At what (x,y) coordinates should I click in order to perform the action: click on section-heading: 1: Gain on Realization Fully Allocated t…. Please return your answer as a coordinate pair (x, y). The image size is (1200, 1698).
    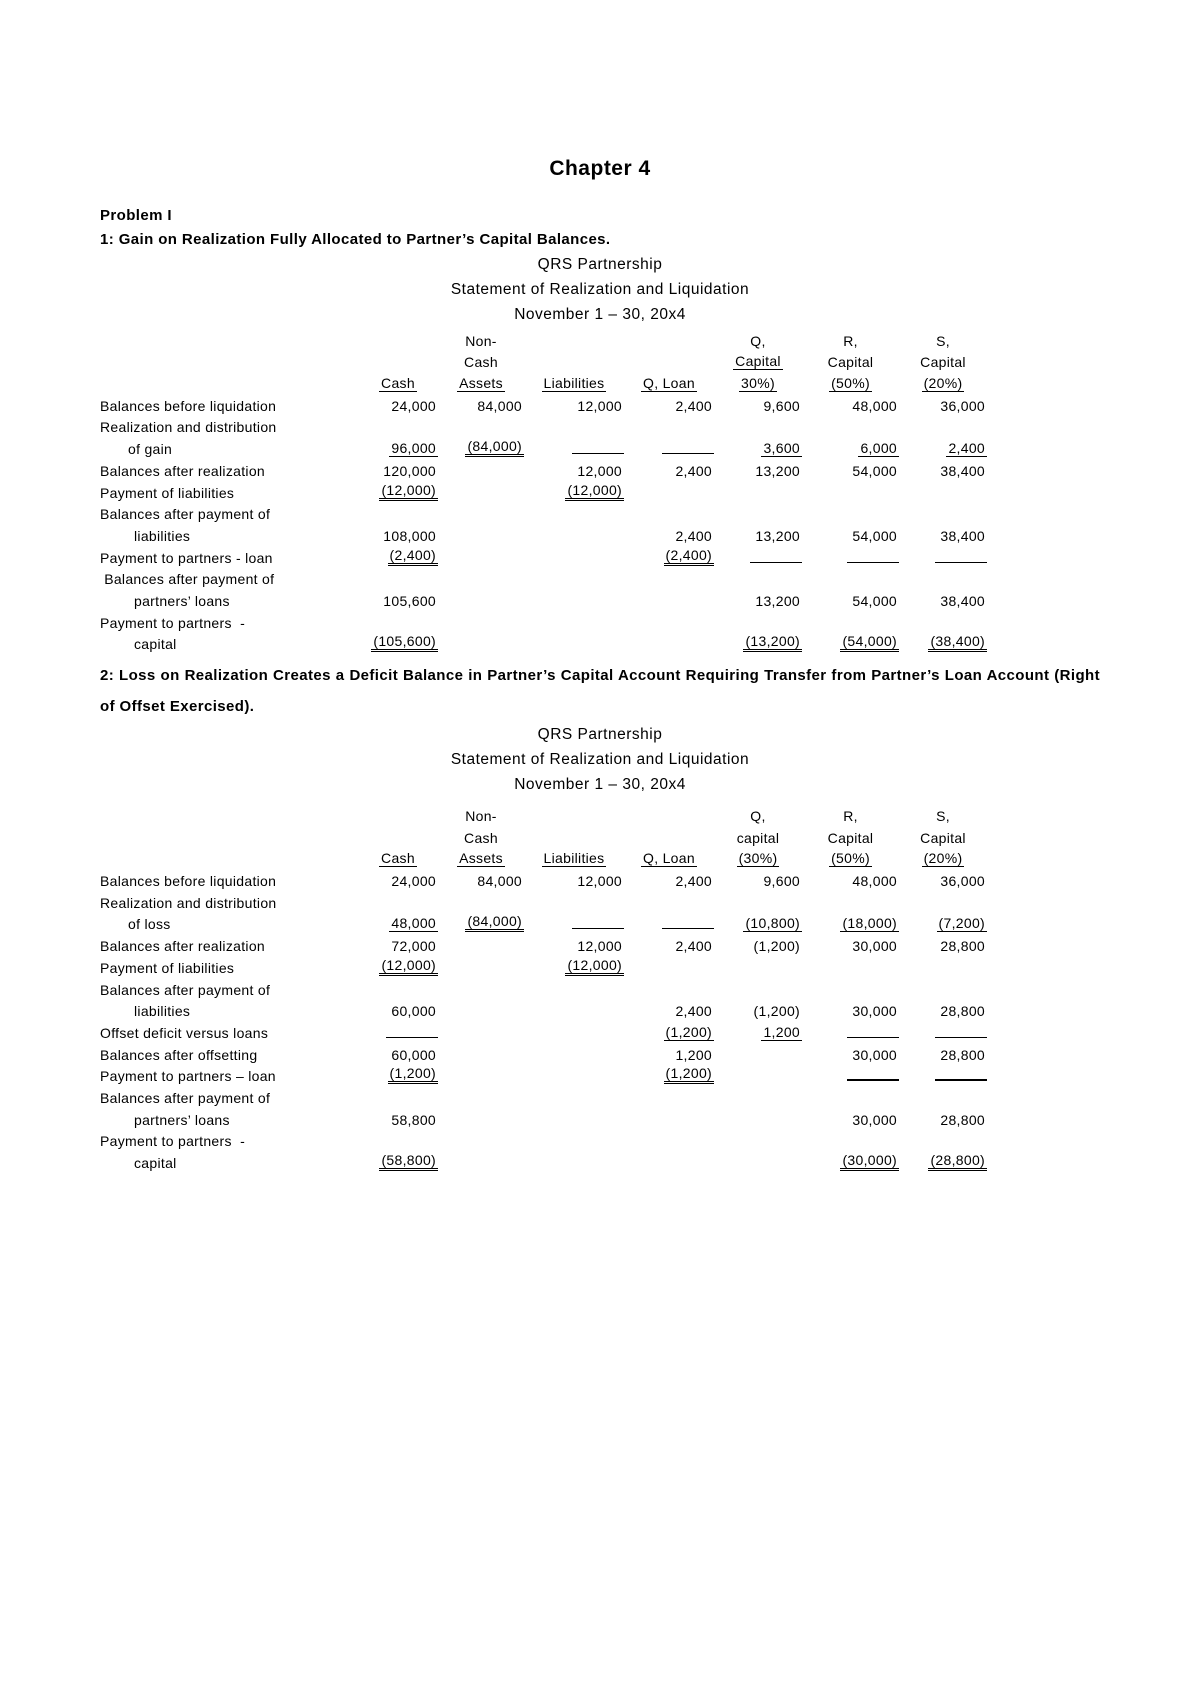
    Looking at the image, I should click on (355, 239).